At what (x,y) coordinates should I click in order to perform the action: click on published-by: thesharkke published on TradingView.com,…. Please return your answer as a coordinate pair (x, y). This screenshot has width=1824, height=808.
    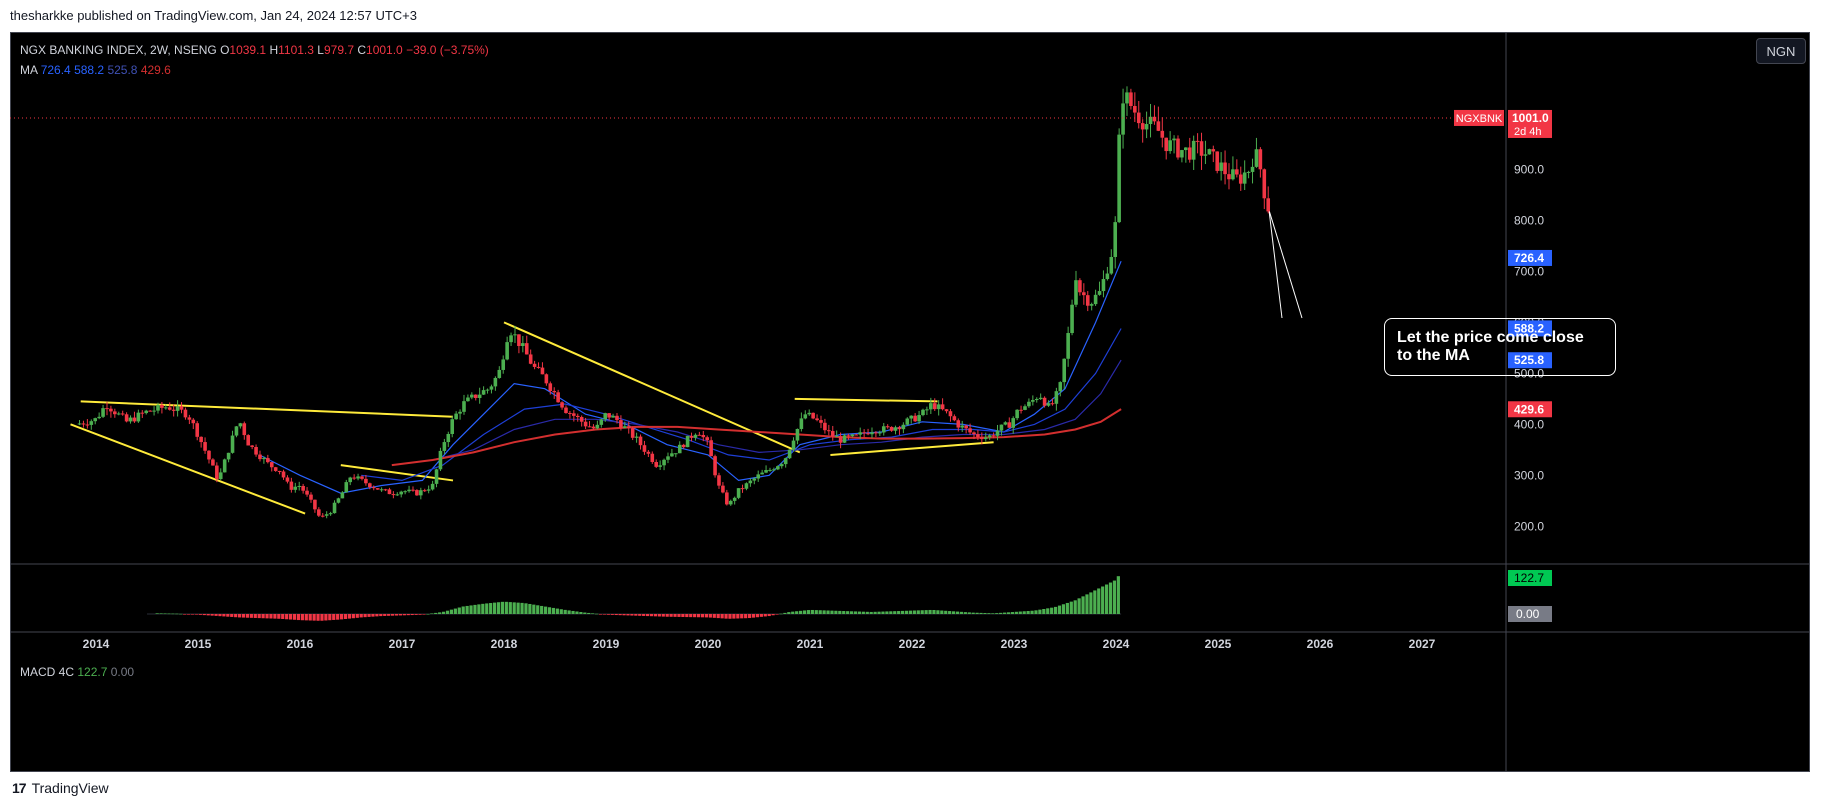
    Looking at the image, I should click on (213, 15).